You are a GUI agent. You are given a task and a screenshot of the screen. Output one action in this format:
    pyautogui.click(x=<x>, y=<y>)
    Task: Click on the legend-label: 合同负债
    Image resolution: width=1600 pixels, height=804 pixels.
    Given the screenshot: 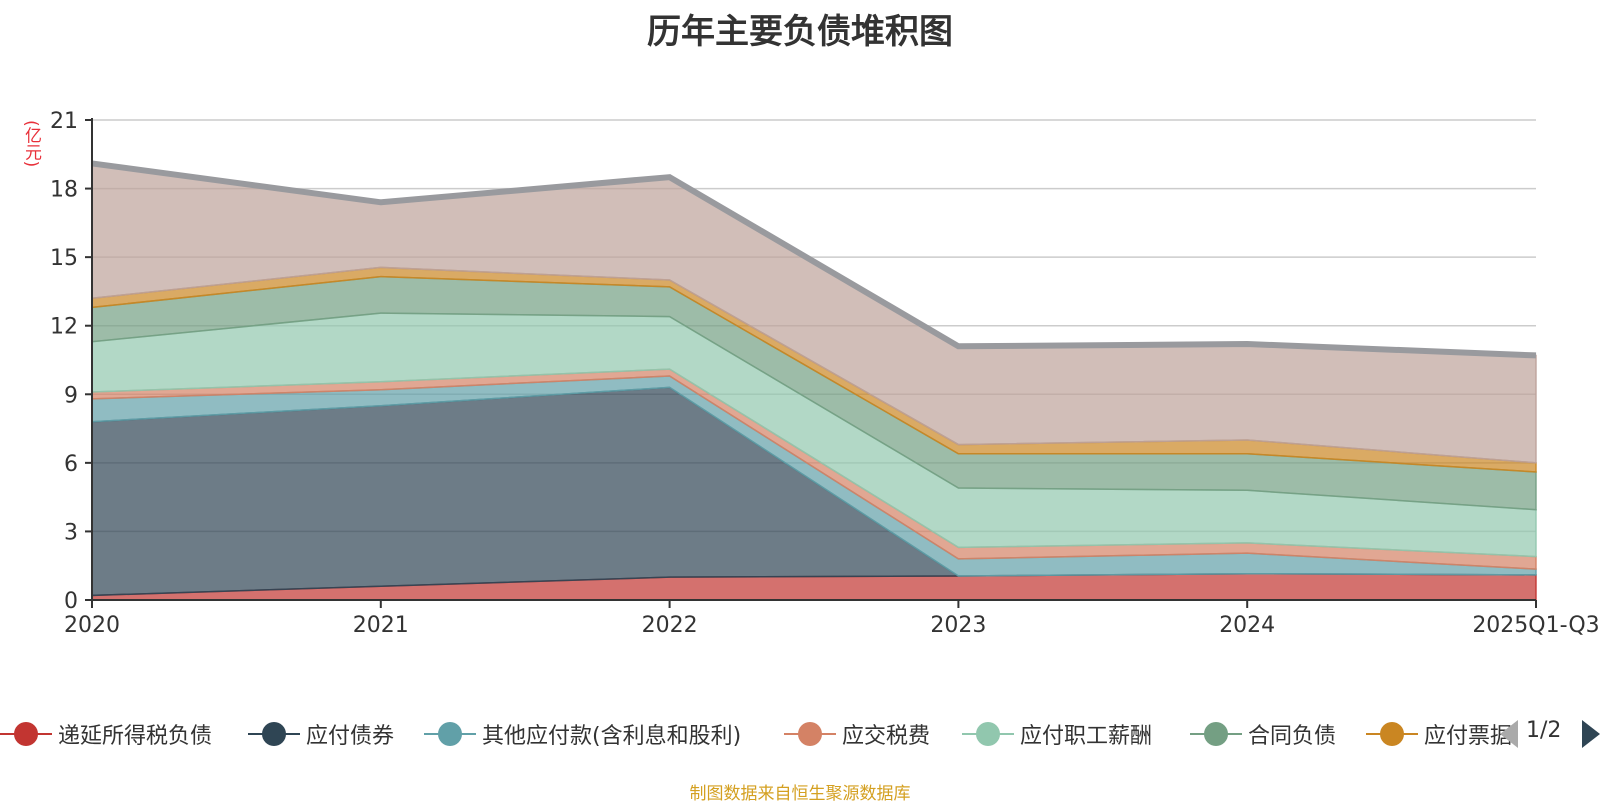 What is the action you would take?
    pyautogui.click(x=1292, y=736)
    